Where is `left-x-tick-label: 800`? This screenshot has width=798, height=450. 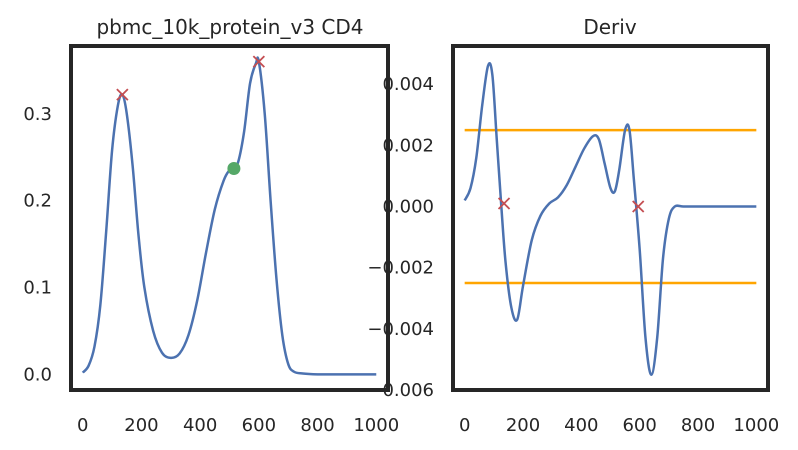
left-x-tick-label: 800 is located at coordinates (317, 425).